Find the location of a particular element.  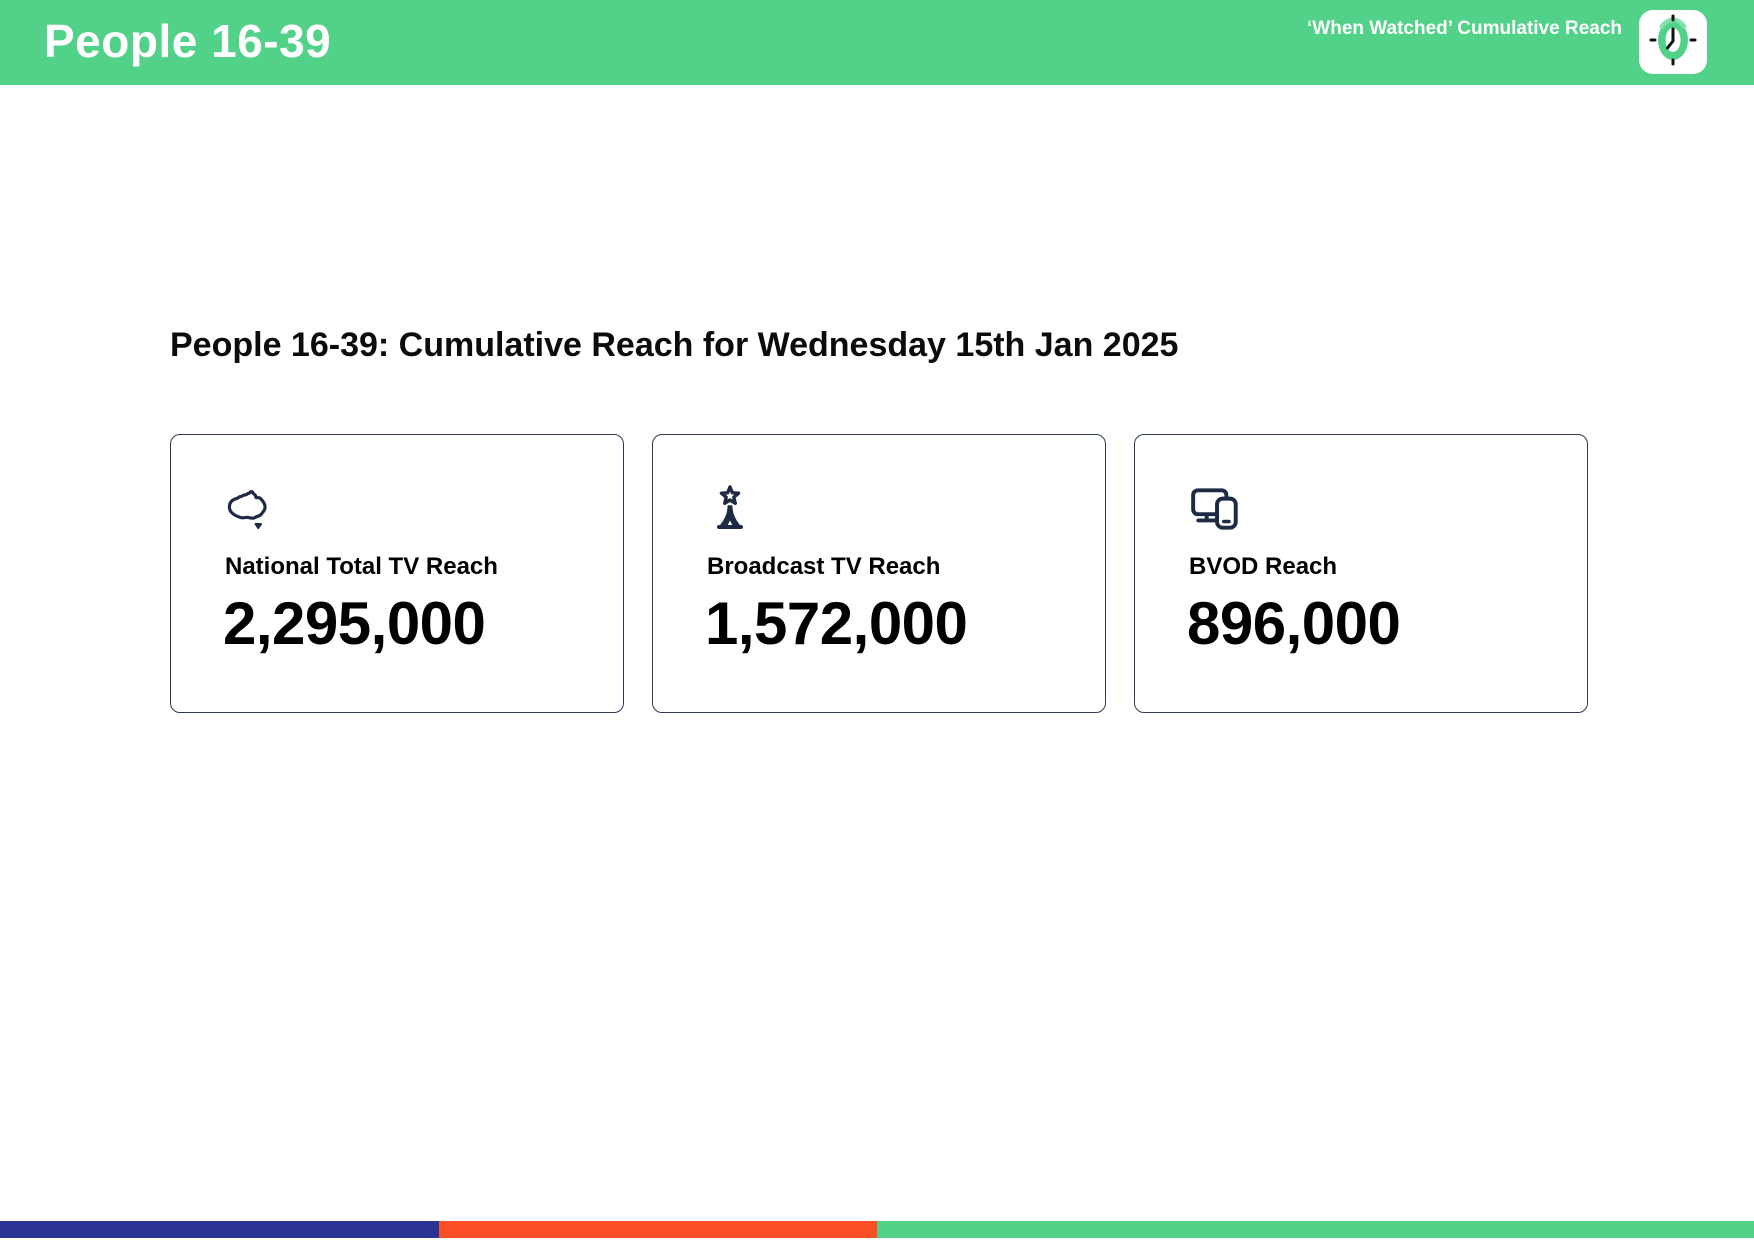

kpi-label: Broadcast TV Reach is located at coordinates (824, 566).